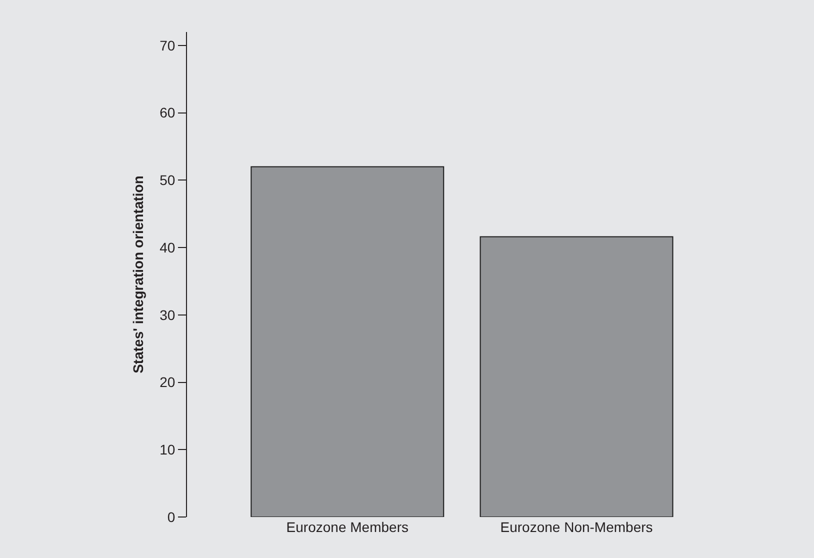 The image size is (814, 558). I want to click on y-tick-label: 70, so click(168, 45).